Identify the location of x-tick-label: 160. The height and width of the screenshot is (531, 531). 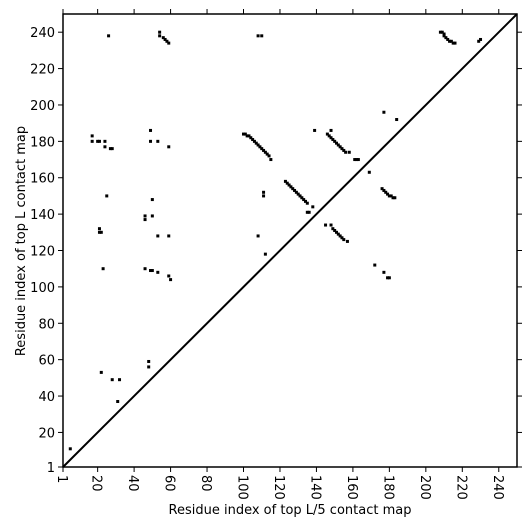
(351, 487).